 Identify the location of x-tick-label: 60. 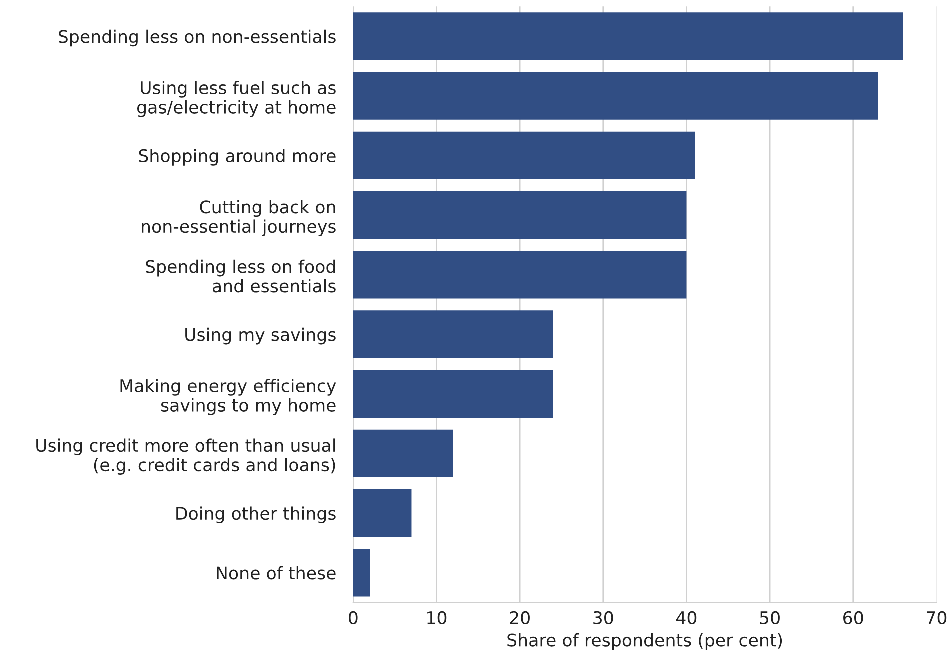
(854, 617).